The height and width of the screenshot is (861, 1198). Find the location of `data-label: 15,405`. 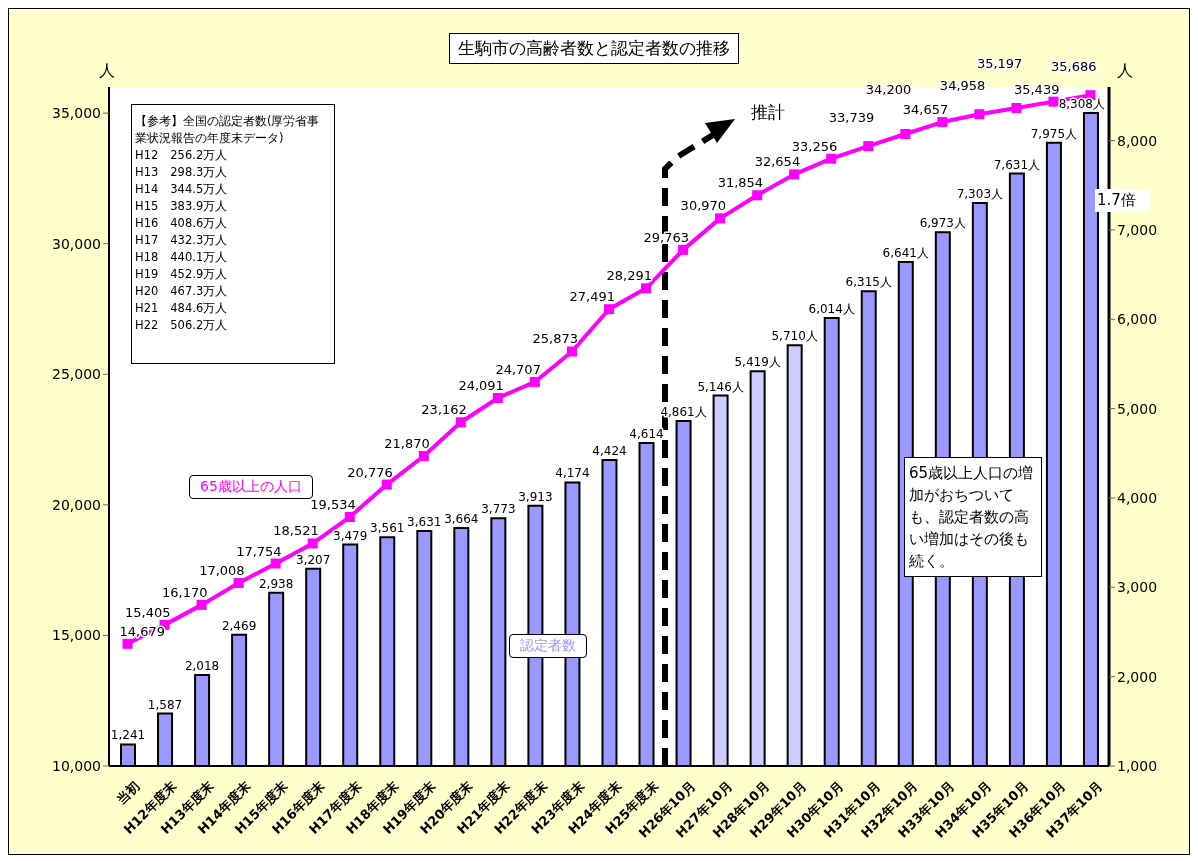

data-label: 15,405 is located at coordinates (148, 612).